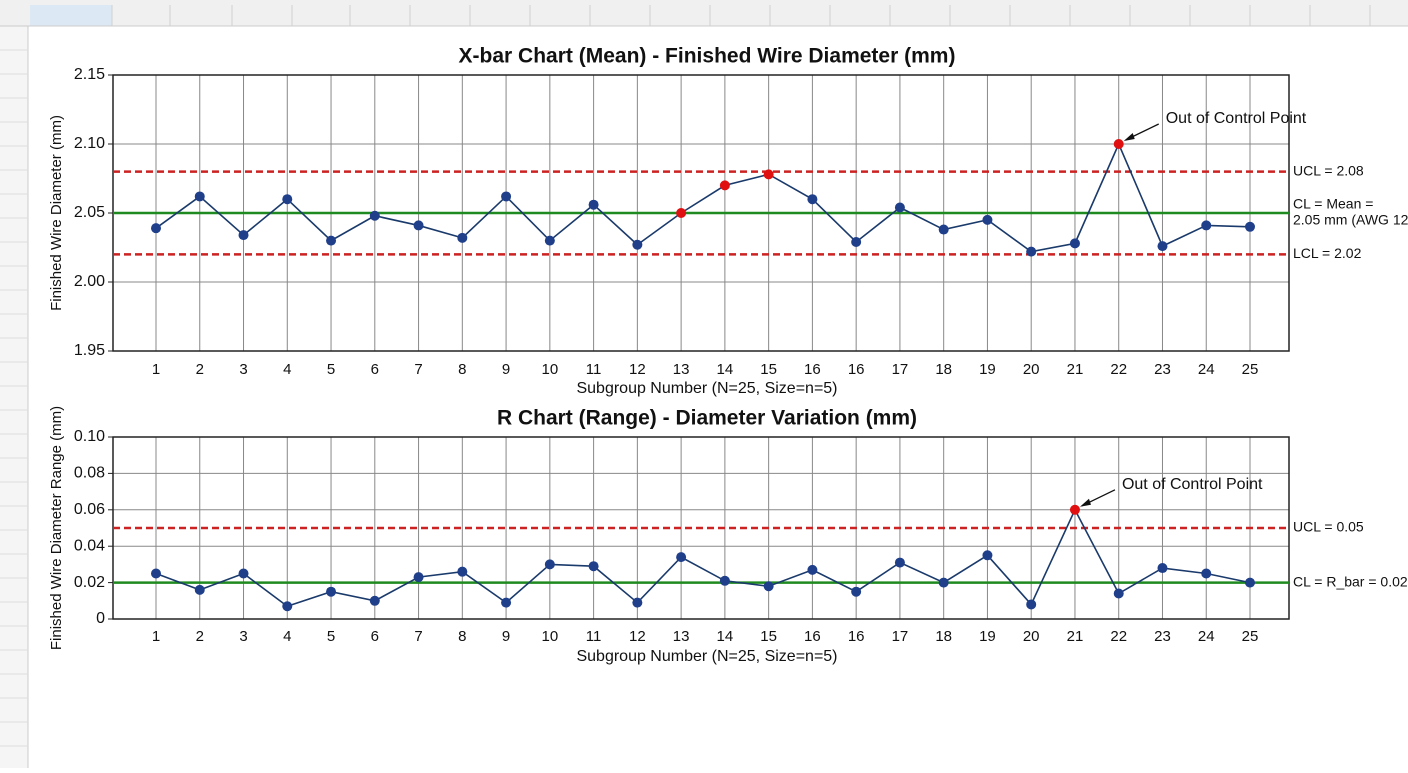 The image size is (1408, 773). I want to click on x-tick-label: 21, so click(1075, 636).